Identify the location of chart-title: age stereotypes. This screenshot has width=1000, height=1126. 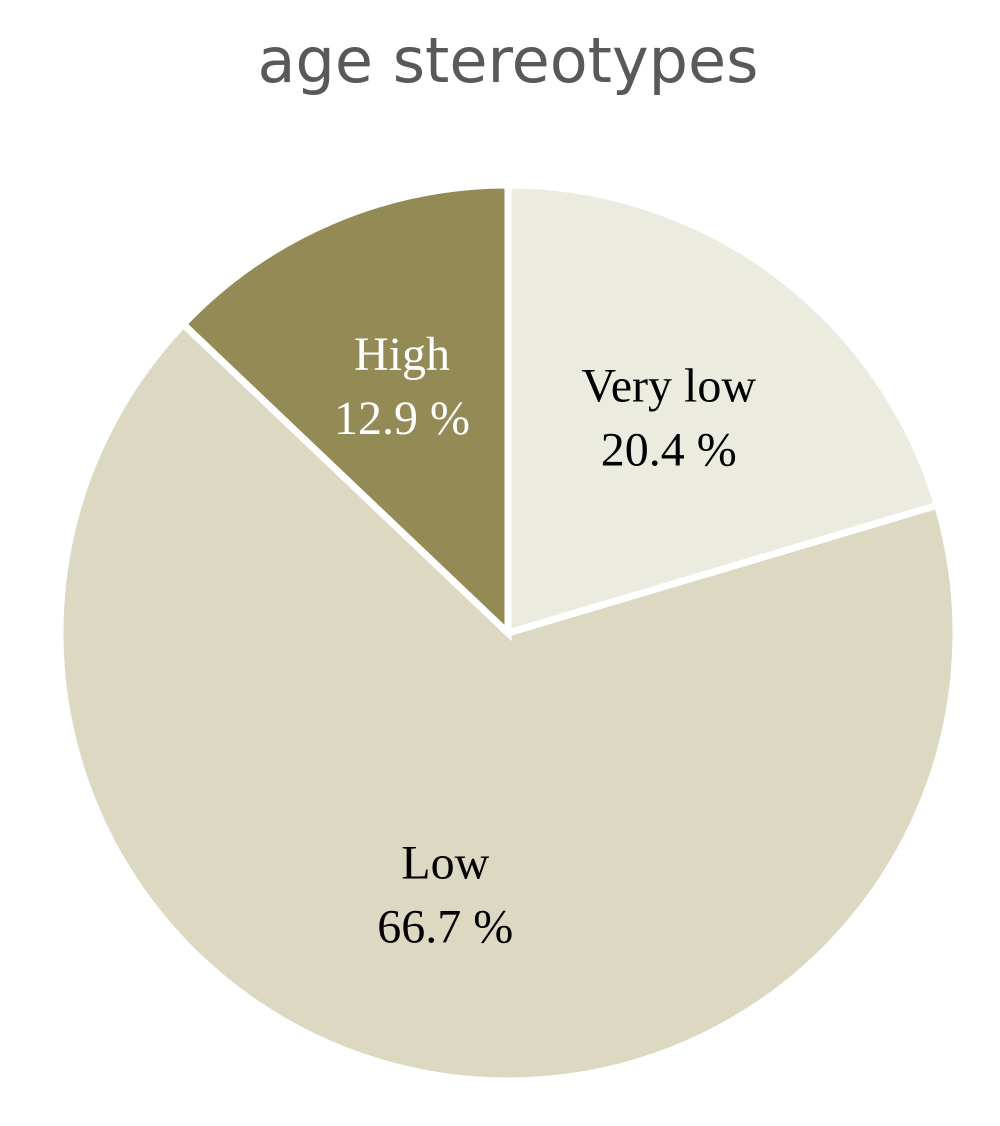
(508, 60).